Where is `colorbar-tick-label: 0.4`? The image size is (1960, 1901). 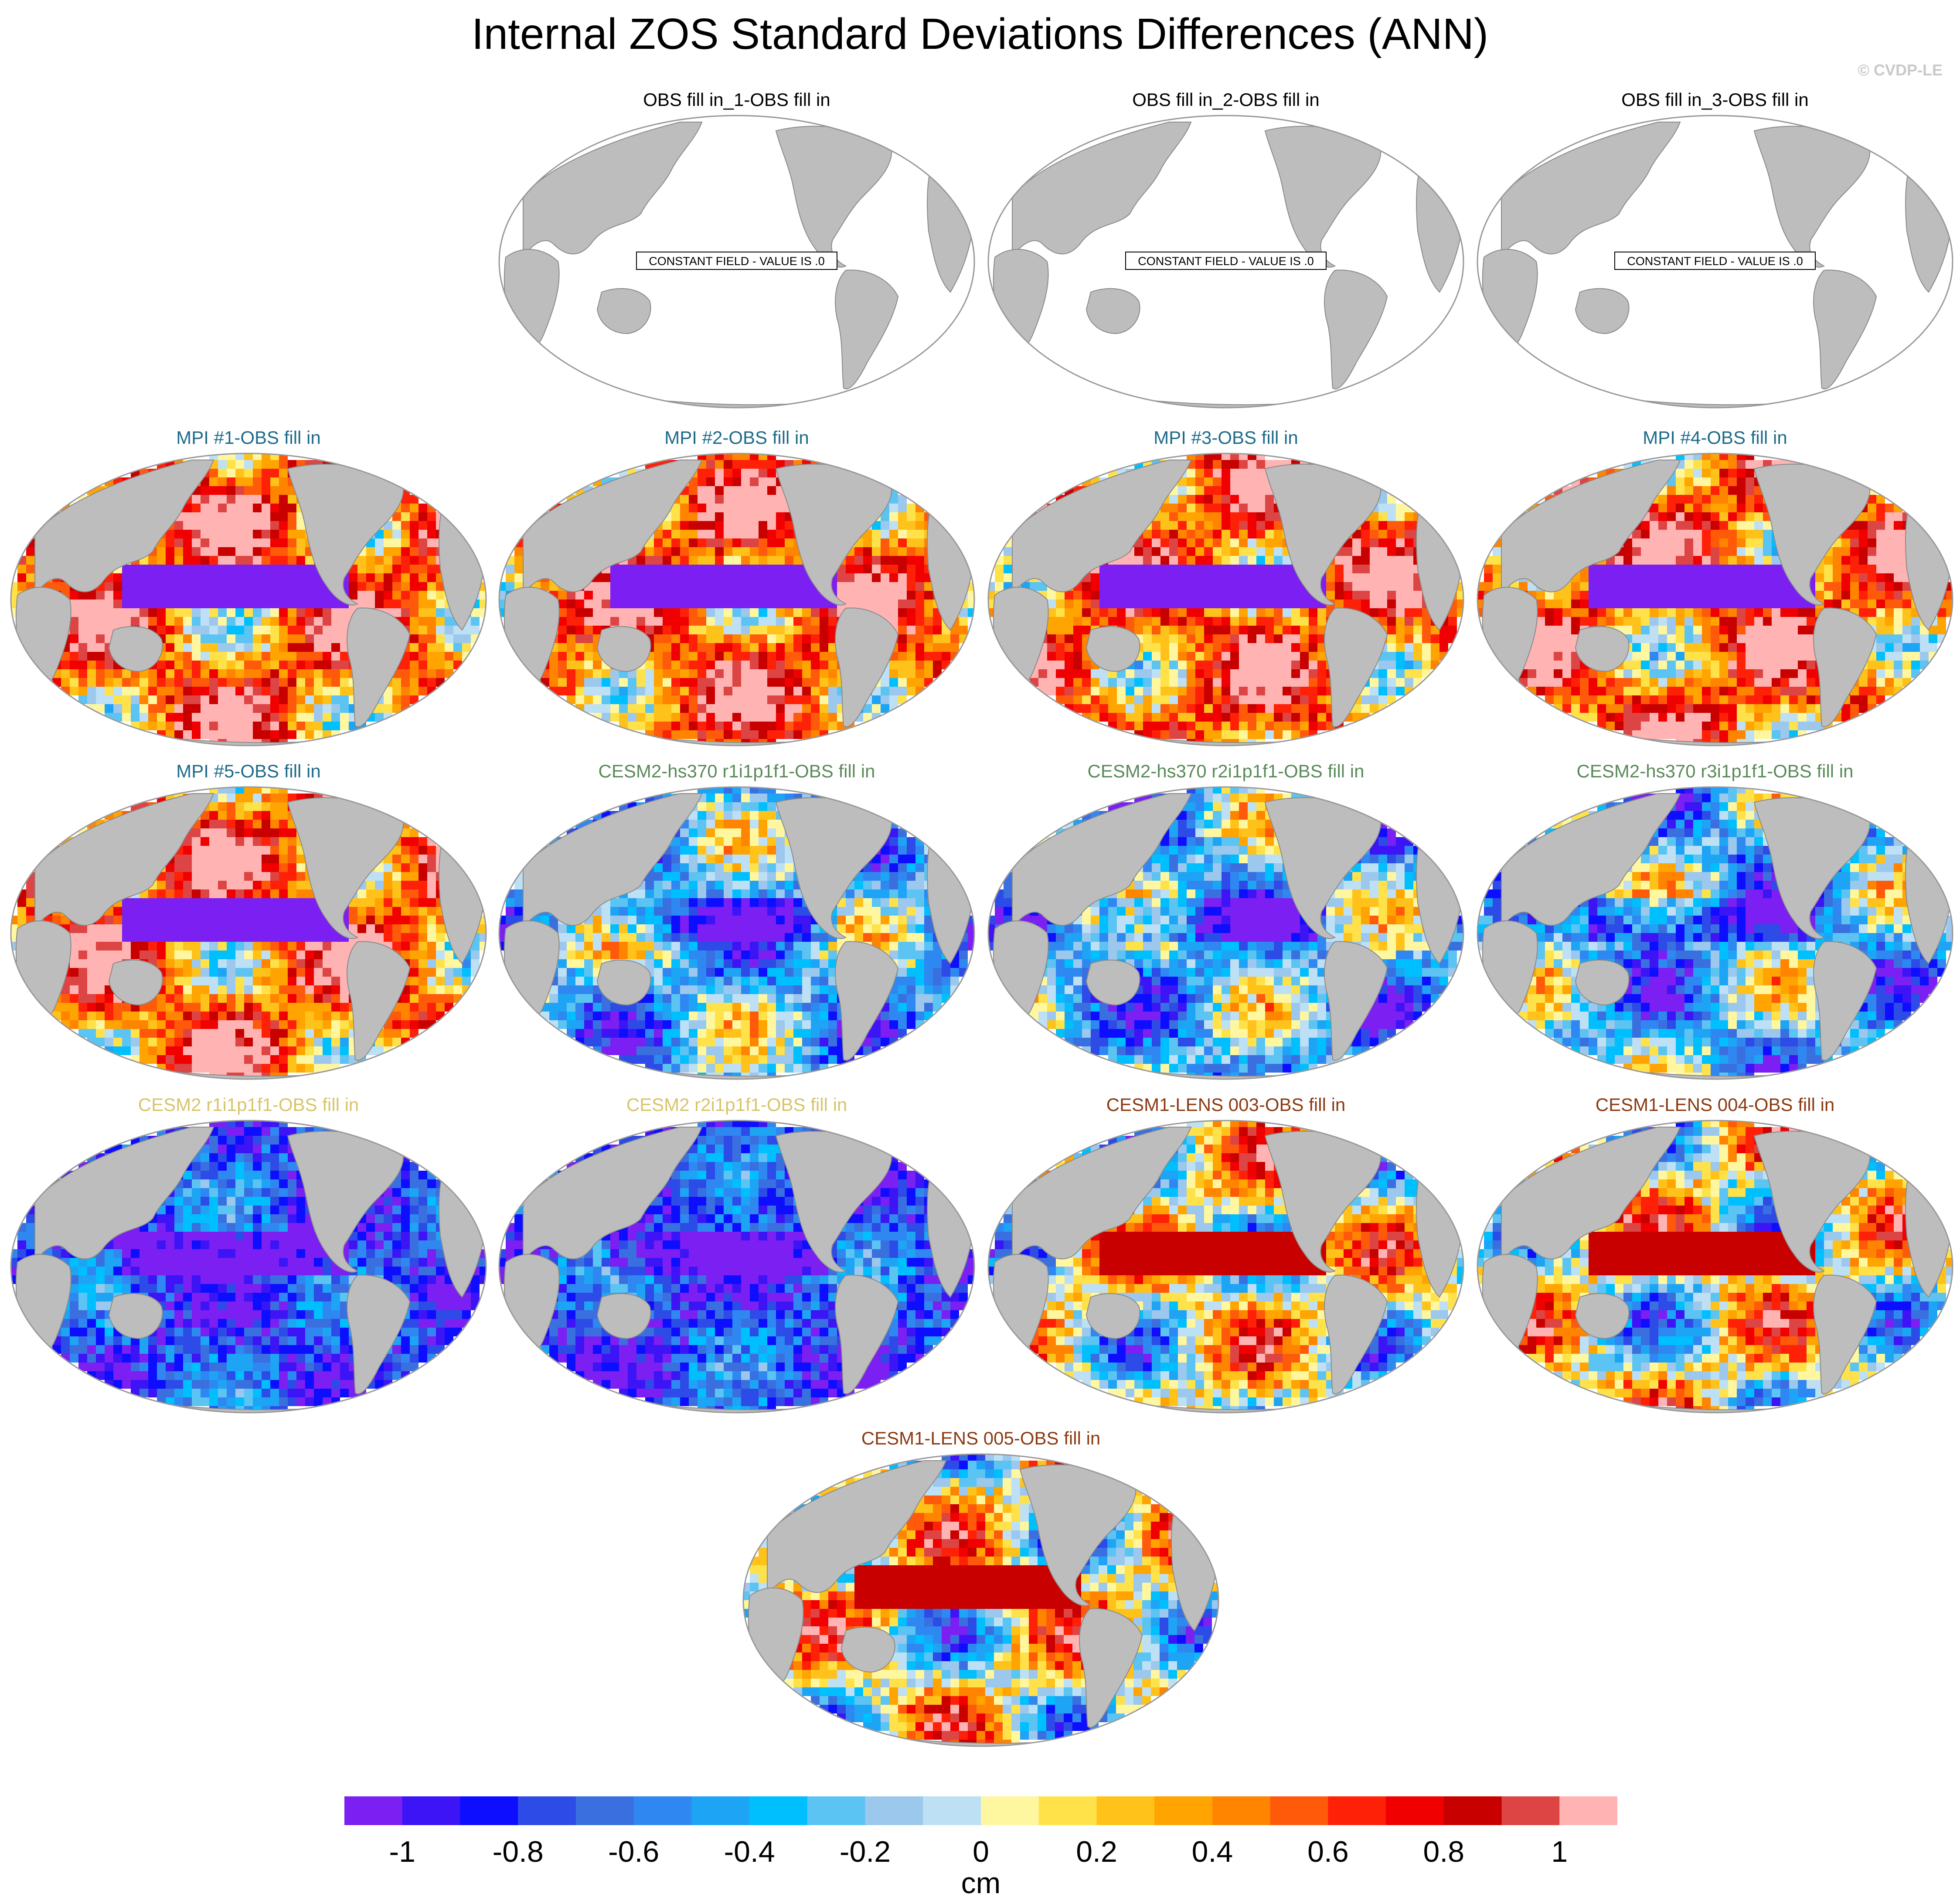
colorbar-tick-label: 0.4 is located at coordinates (1212, 1851).